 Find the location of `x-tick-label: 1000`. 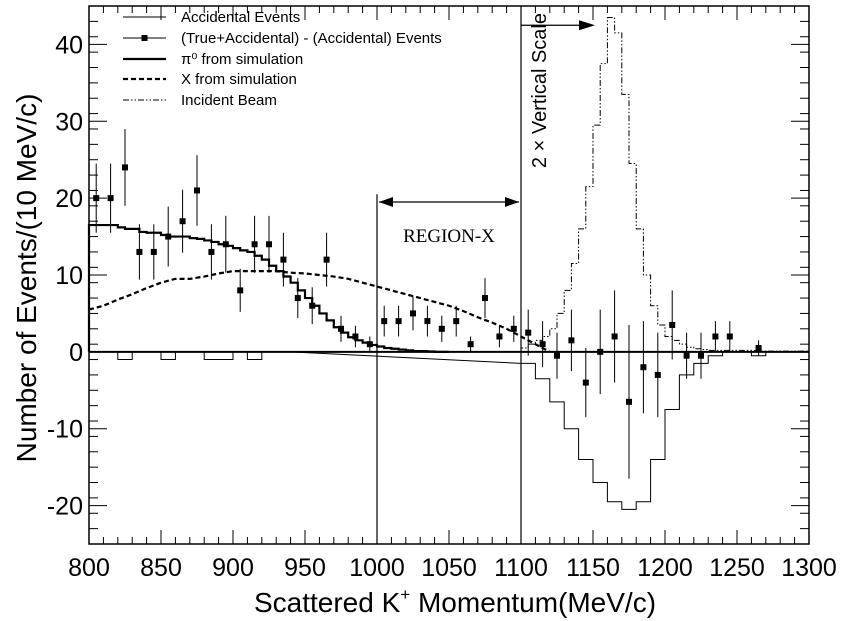

x-tick-label: 1000 is located at coordinates (377, 568).